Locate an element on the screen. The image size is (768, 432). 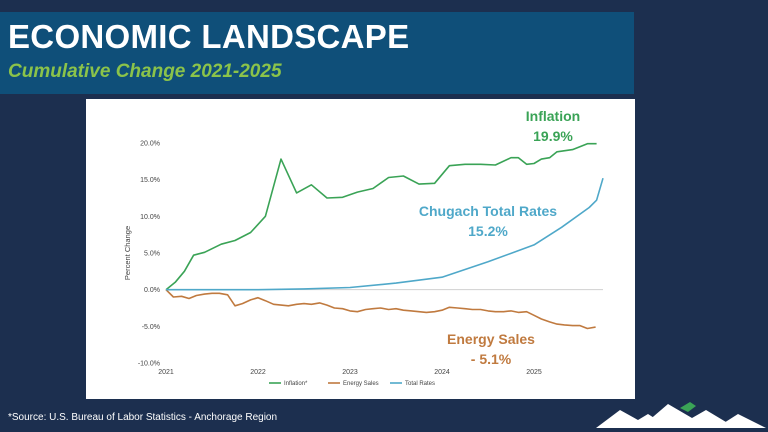
x-tick-label: 2024 is located at coordinates (442, 372).